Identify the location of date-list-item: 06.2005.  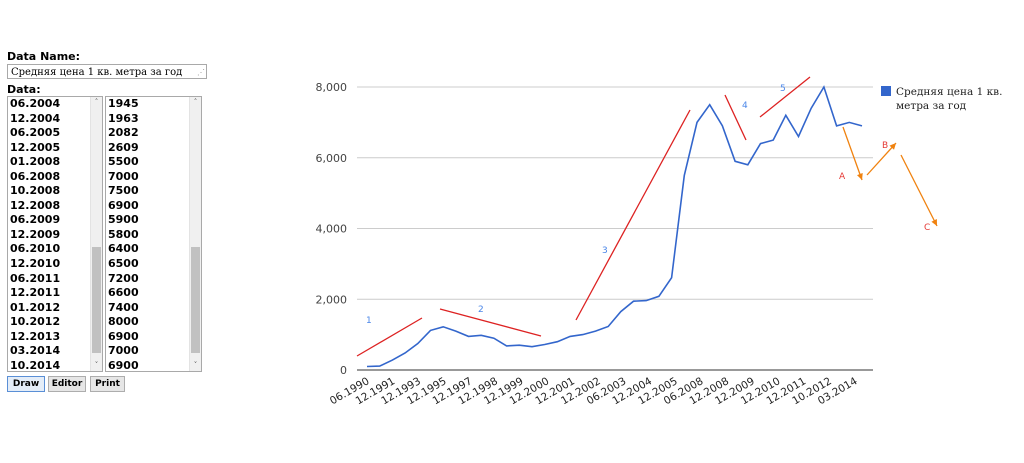
(35, 133).